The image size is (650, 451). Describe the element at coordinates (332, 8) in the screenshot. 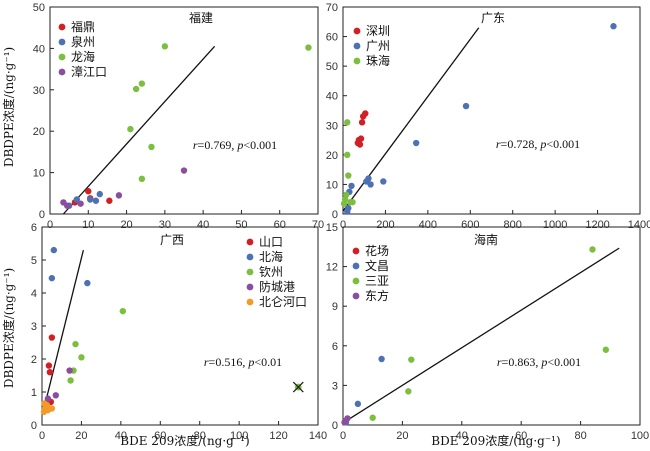

I see `y-tick-label: 70` at that location.